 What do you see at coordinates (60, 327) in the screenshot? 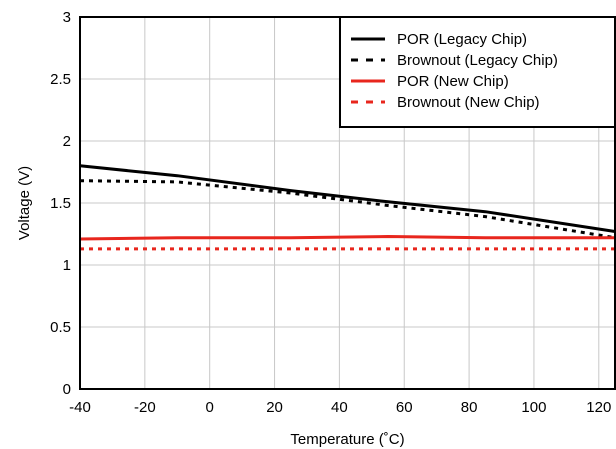
I see `y-tick-label: 0.5` at bounding box center [60, 327].